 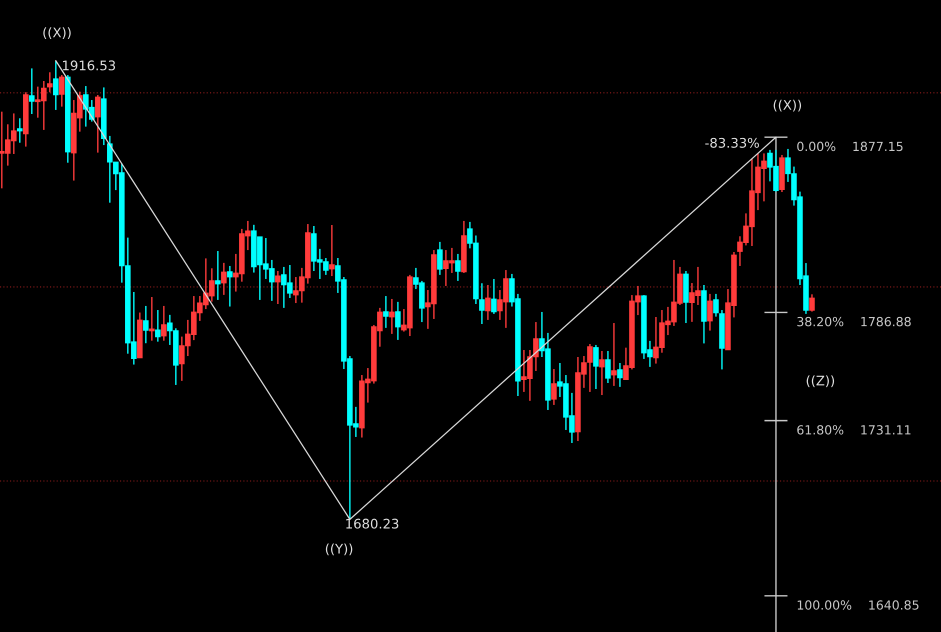 I want to click on annotation: ((Y)), so click(x=339, y=549).